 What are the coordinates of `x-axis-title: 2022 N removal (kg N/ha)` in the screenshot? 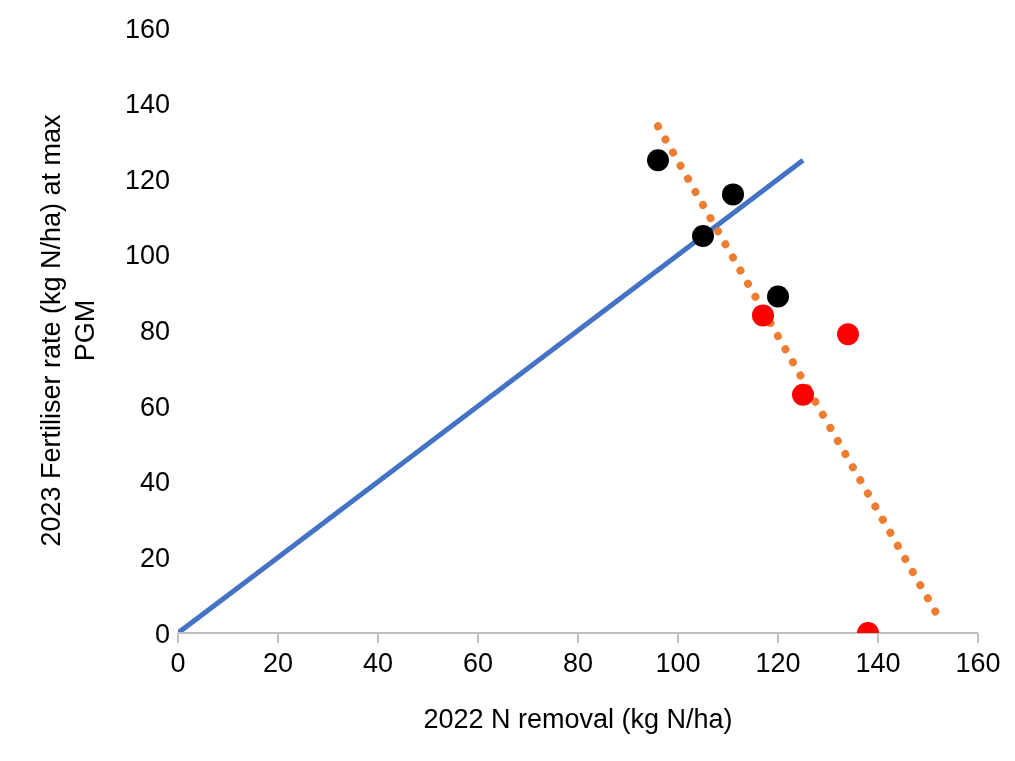 It's located at (578, 719).